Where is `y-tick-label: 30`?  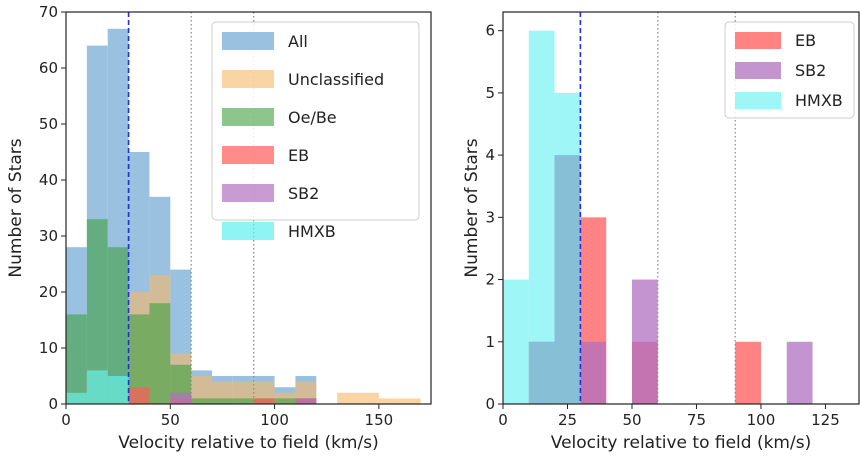
y-tick-label: 30 is located at coordinates (48, 236).